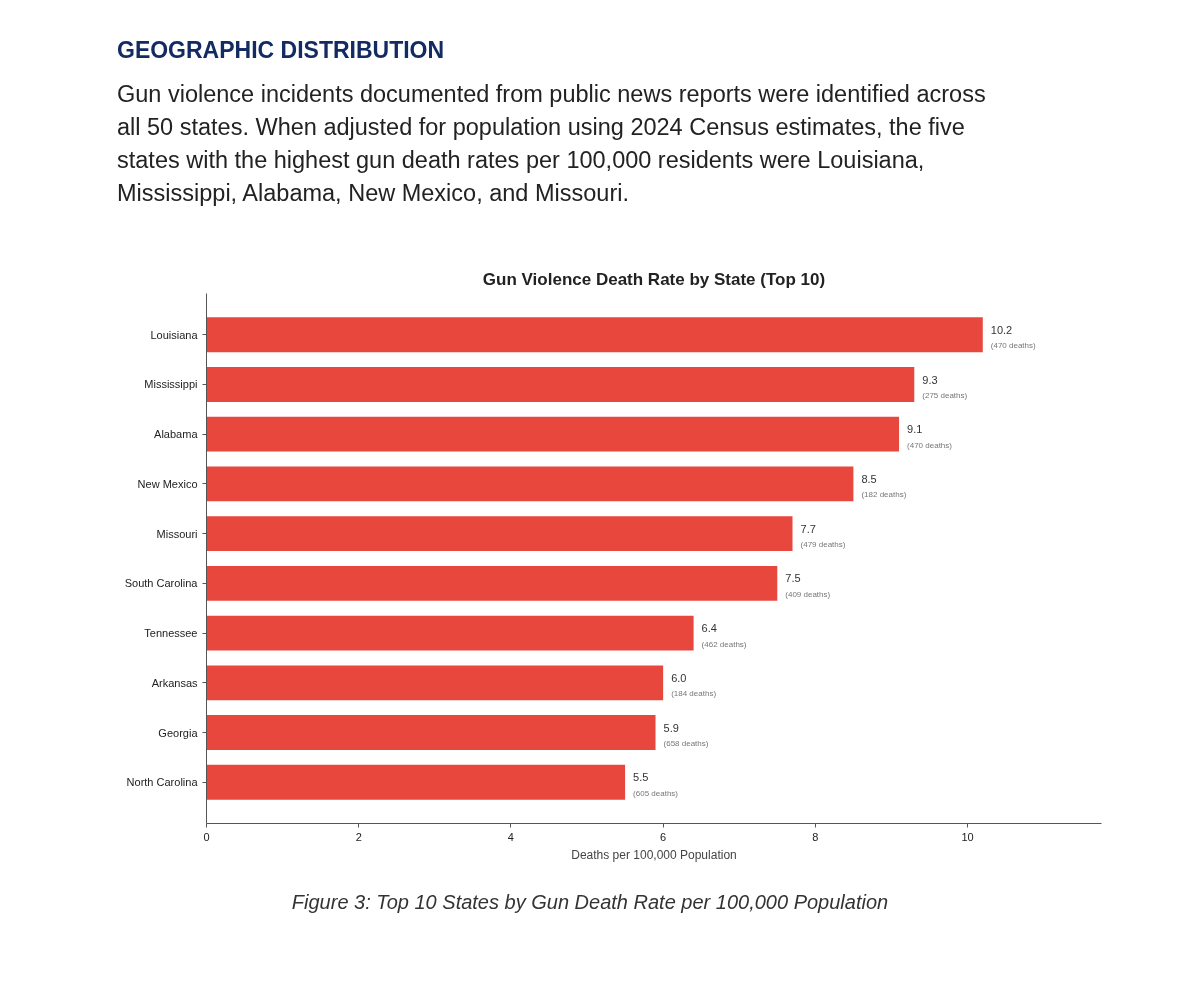 The height and width of the screenshot is (996, 1200). What do you see at coordinates (206, 836) in the screenshot?
I see `x-tick-label: 0` at bounding box center [206, 836].